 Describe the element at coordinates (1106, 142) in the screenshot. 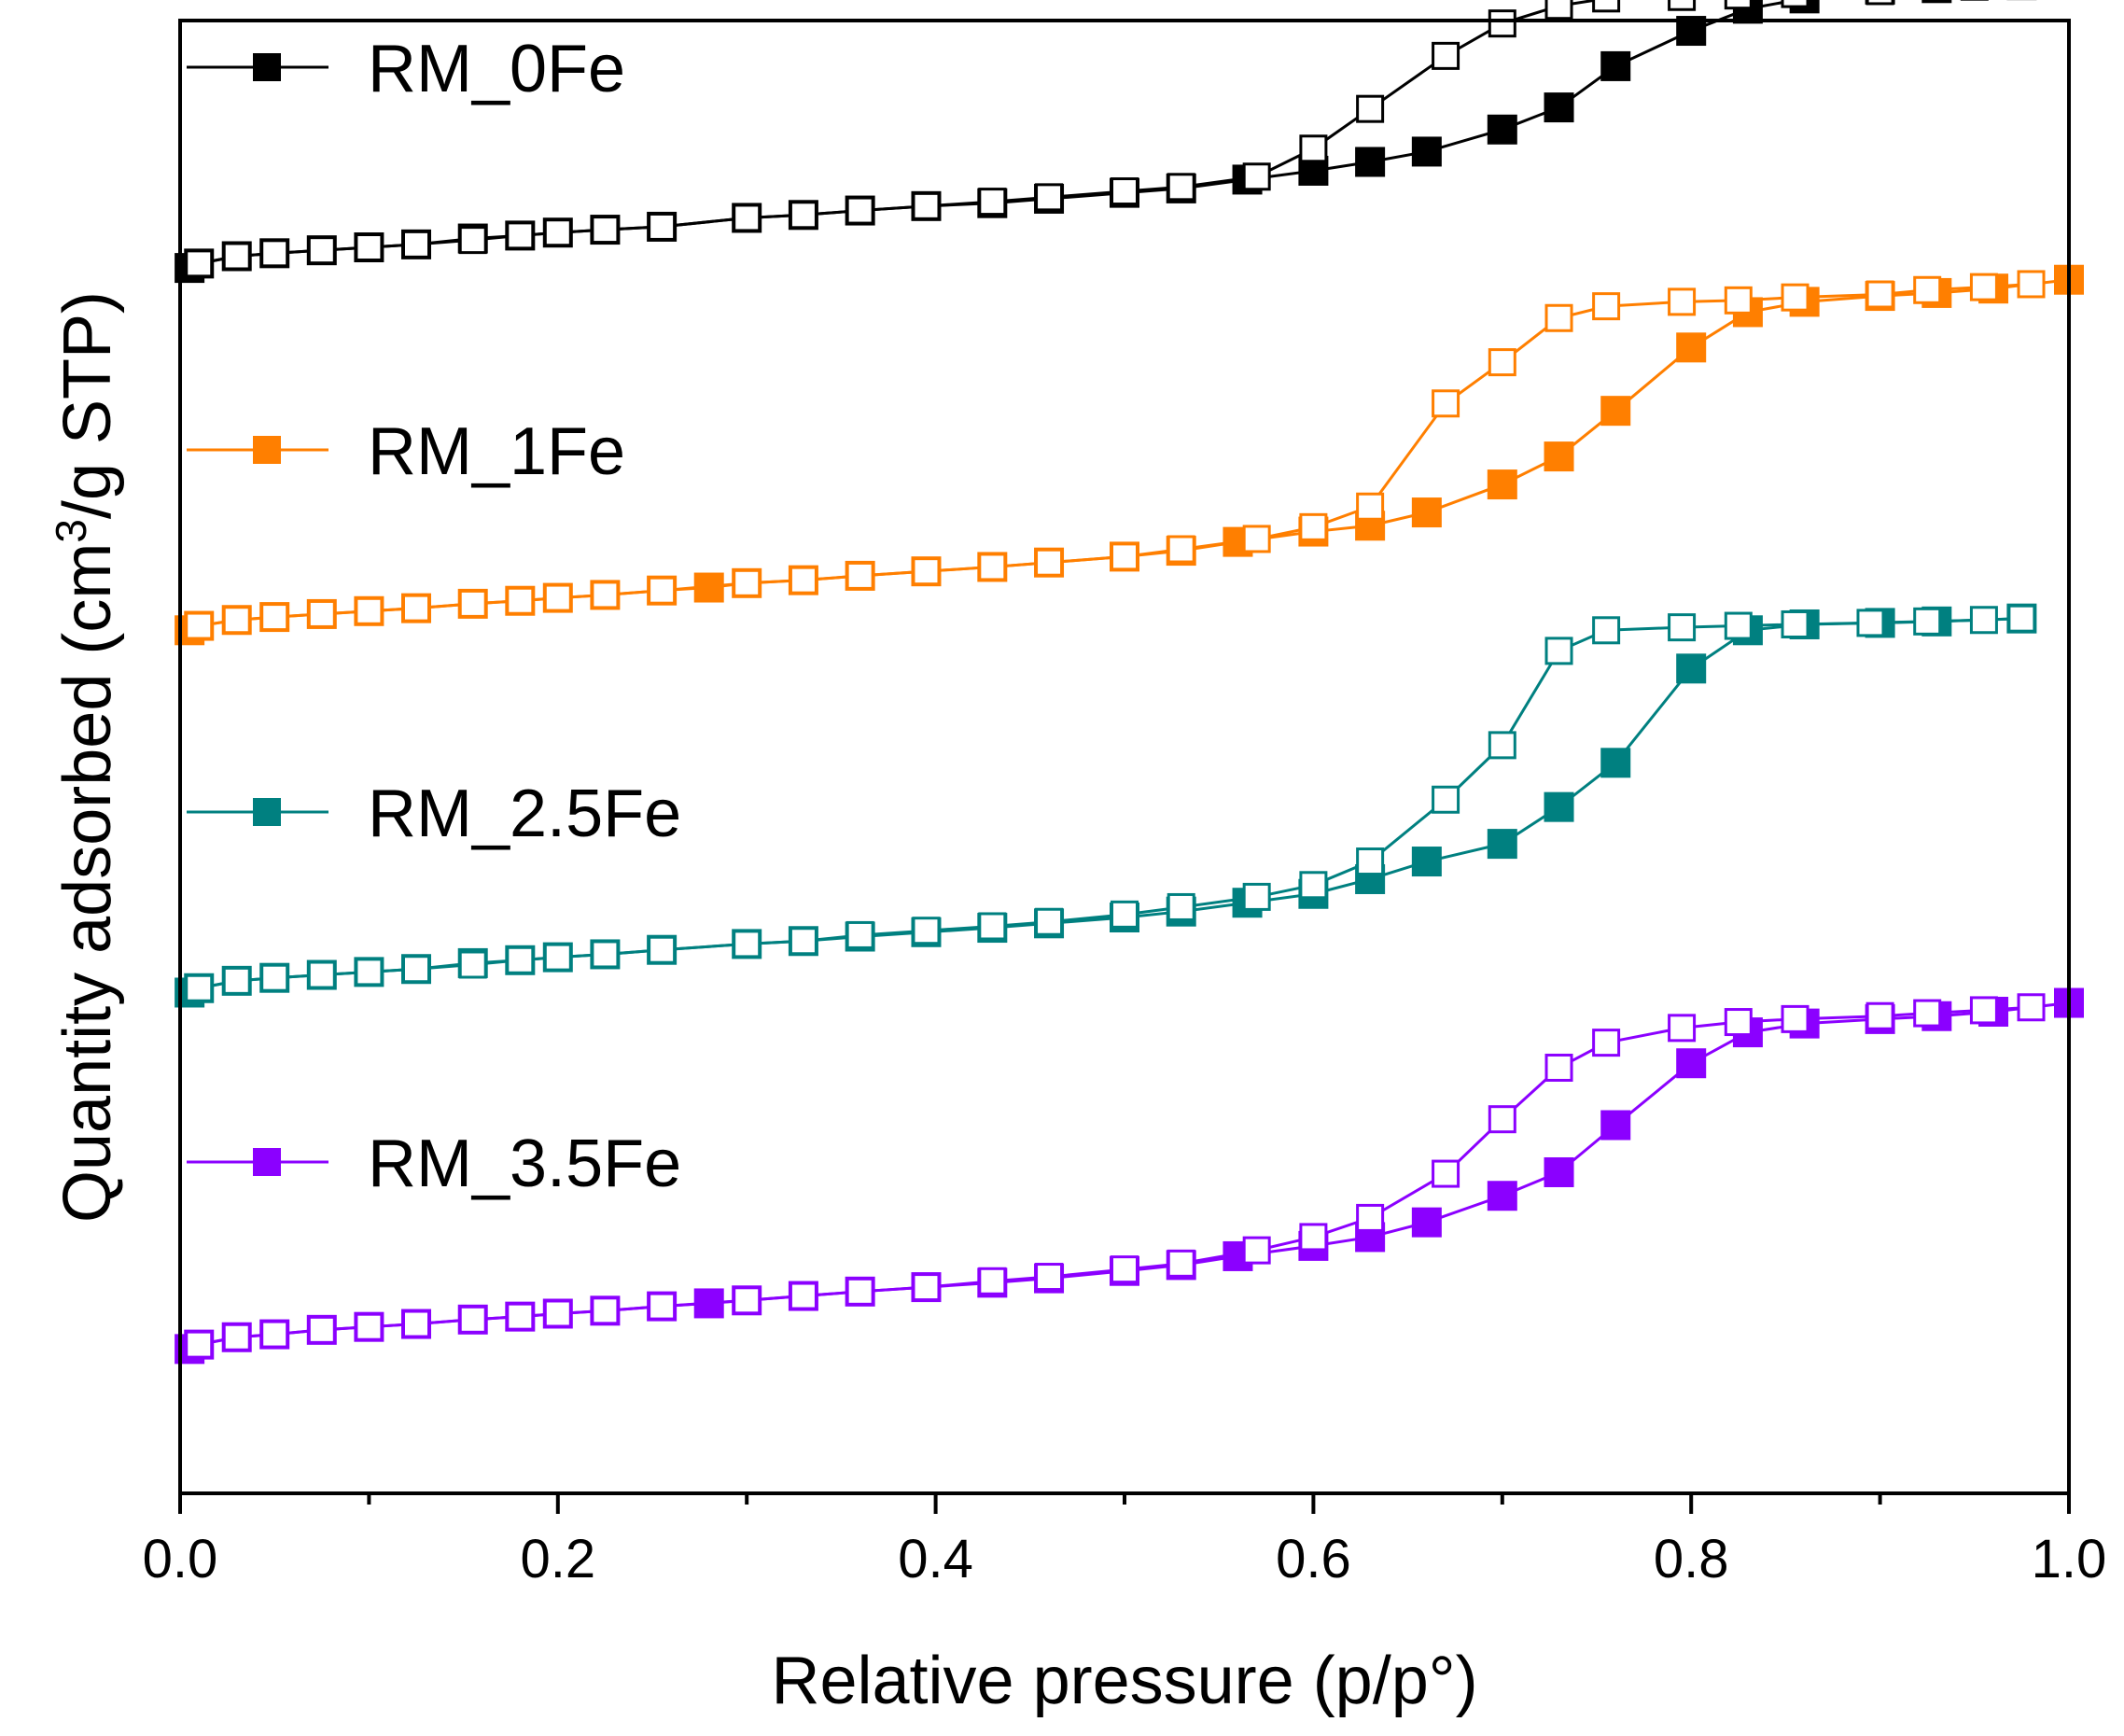

I see `series-RM_0Fe` at that location.